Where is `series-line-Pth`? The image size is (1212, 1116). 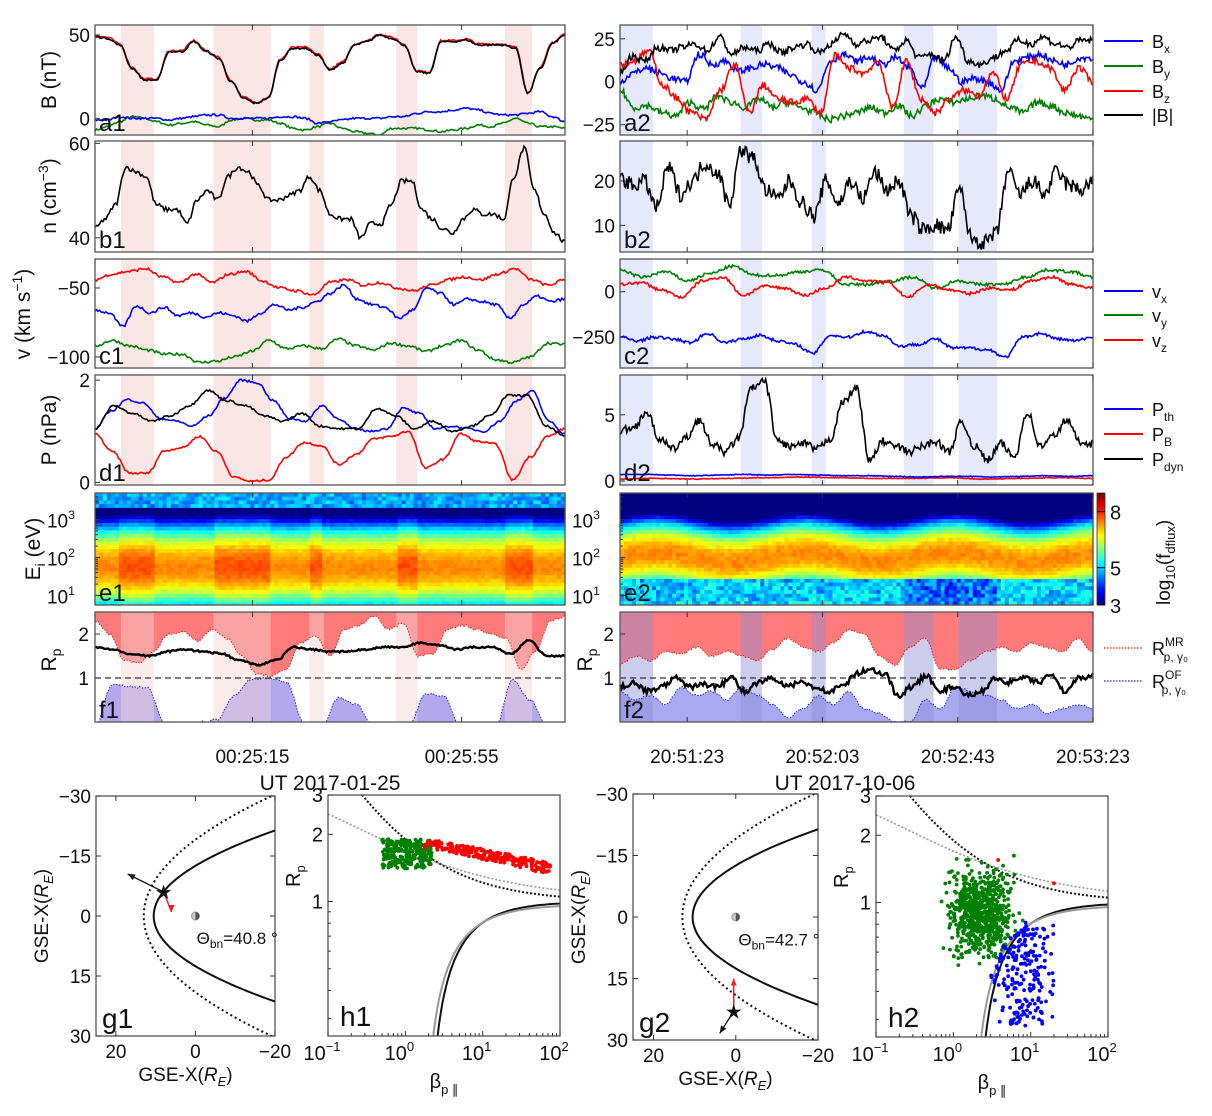 series-line-Pth is located at coordinates (856, 476).